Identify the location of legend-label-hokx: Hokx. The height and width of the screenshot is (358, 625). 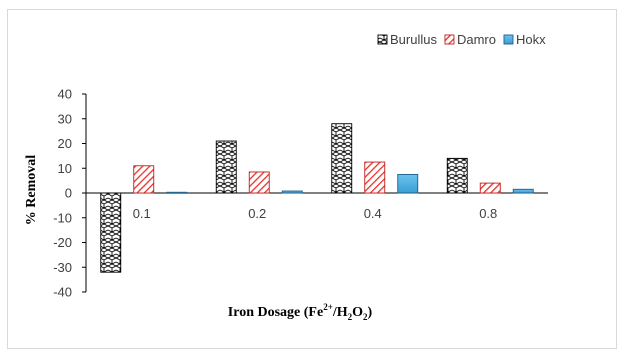
(531, 39).